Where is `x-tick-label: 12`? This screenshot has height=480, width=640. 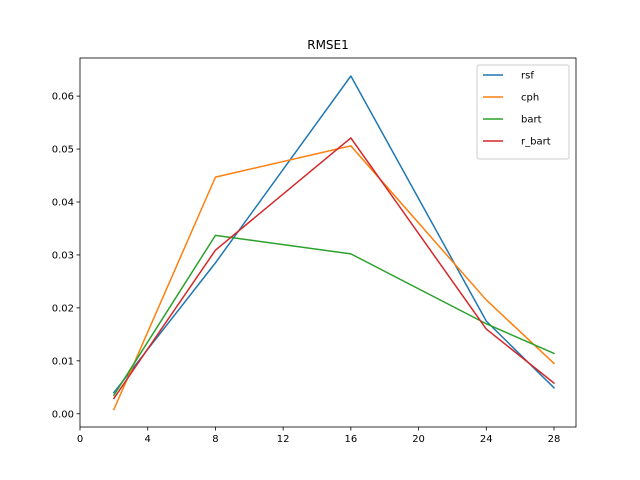
x-tick-label: 12 is located at coordinates (283, 439).